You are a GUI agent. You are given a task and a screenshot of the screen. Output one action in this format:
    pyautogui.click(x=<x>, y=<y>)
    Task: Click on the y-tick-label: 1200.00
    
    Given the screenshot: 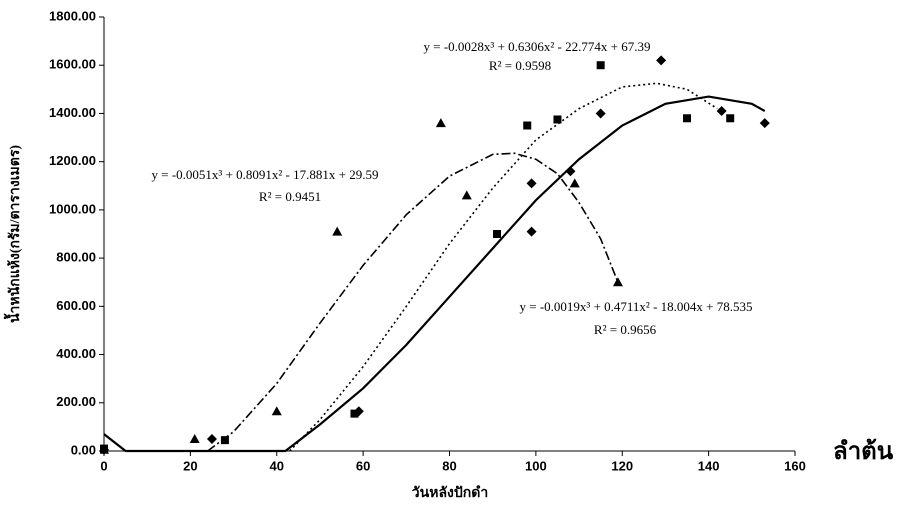 What is the action you would take?
    pyautogui.click(x=72, y=160)
    